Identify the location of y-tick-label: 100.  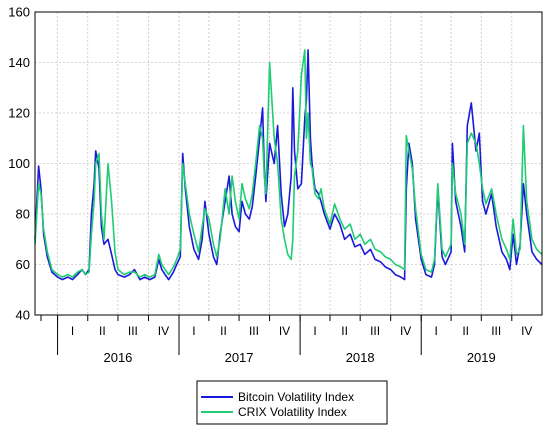
(19, 163).